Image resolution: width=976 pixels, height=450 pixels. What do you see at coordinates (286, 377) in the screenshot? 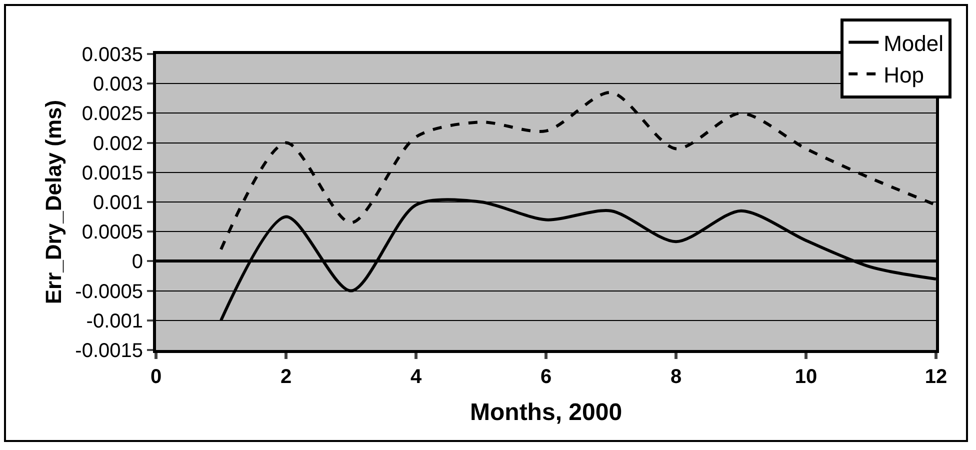
I see `x-tick-label: 2` at bounding box center [286, 377].